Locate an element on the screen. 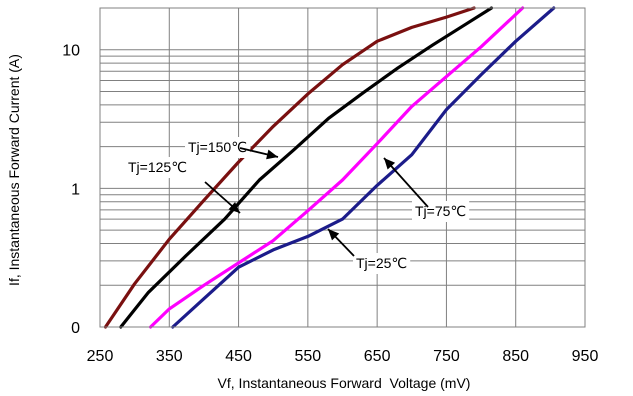 The image size is (633, 396). x-tick-label: 850 is located at coordinates (515, 356).